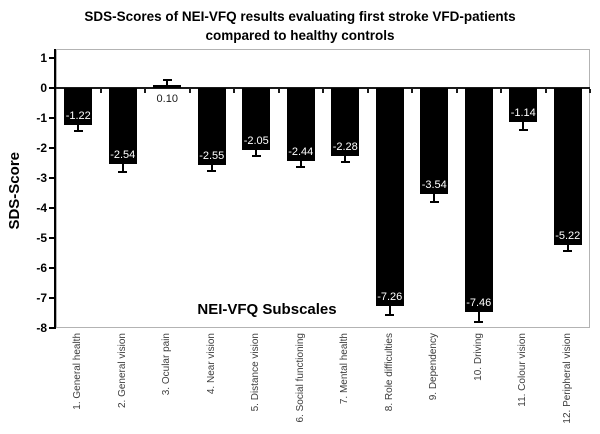 The height and width of the screenshot is (434, 600). I want to click on y-axis-tick-label: -4, so click(41, 208).